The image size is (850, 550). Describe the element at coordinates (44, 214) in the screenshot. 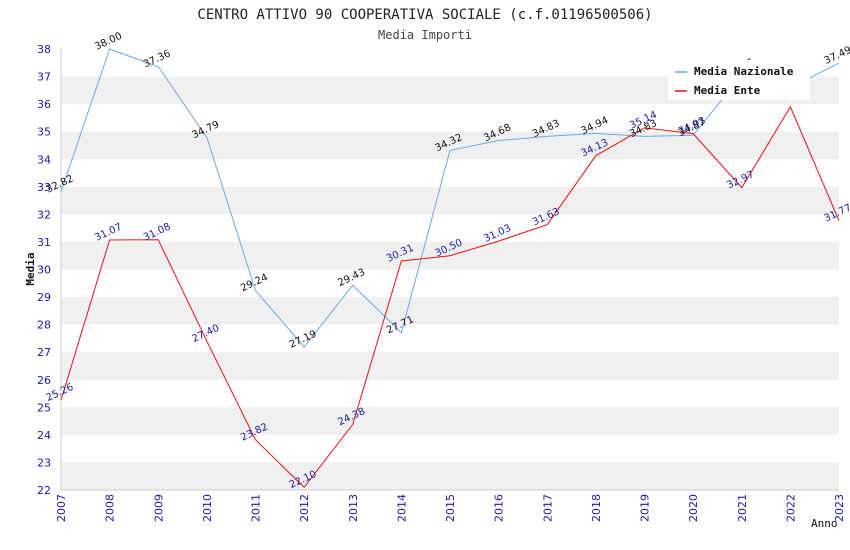

I see `y-tick-label: 32` at that location.